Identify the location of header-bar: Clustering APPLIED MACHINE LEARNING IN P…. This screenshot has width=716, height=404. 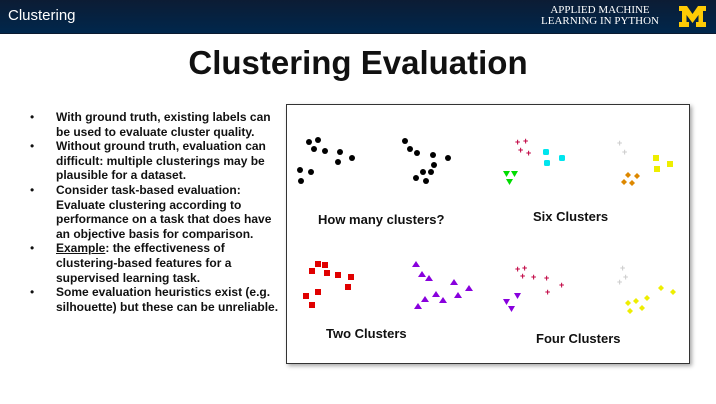
(358, 17).